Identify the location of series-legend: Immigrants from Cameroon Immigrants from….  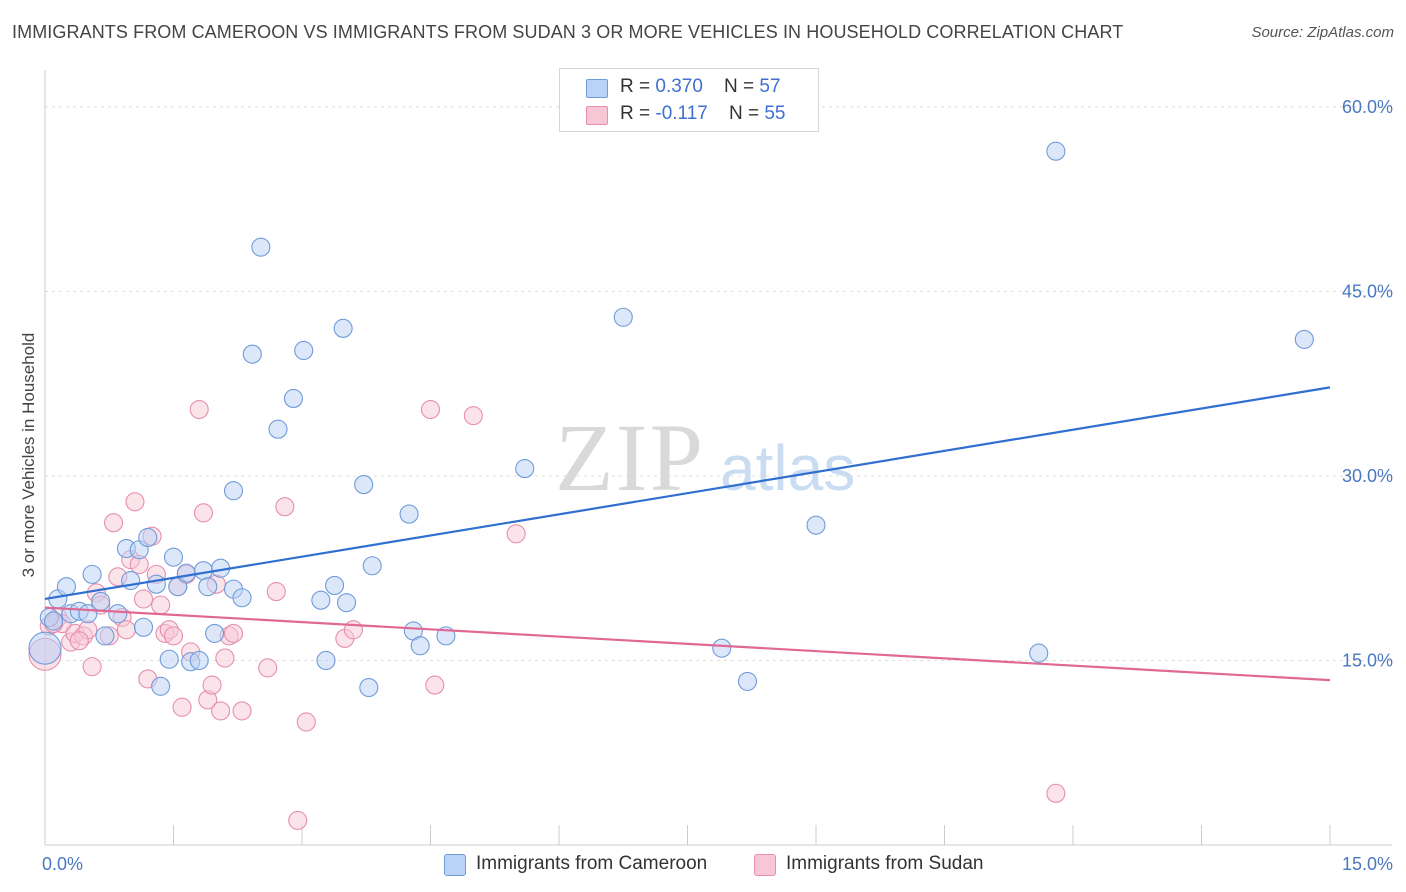
(703, 865).